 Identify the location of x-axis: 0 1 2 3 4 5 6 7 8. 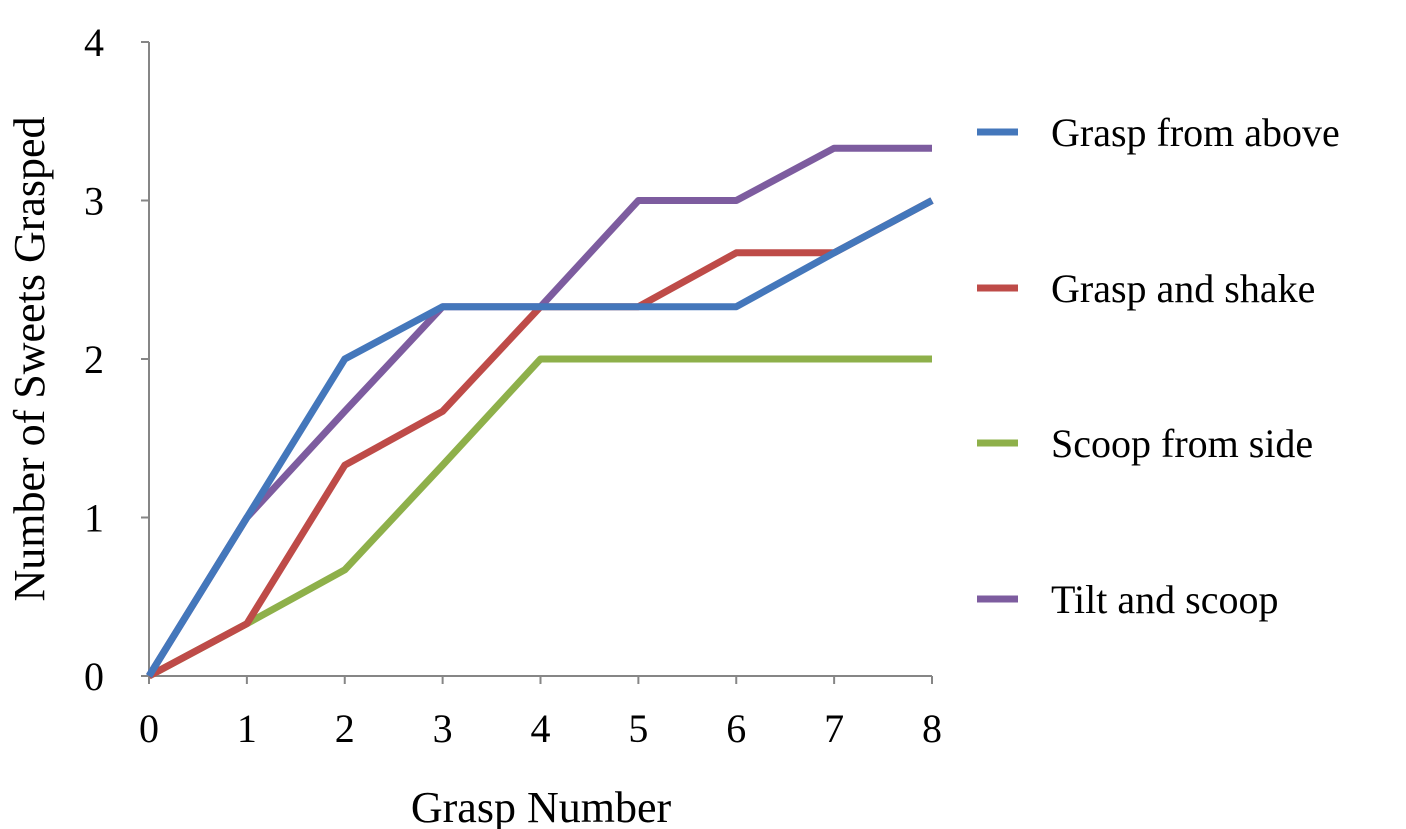
(540, 713).